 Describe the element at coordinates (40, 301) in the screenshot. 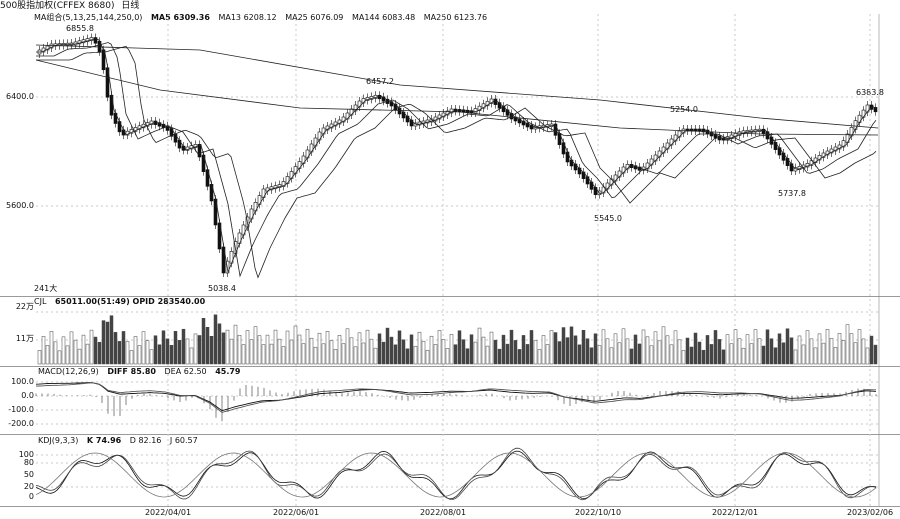

I see `volume-label: CJL` at that location.